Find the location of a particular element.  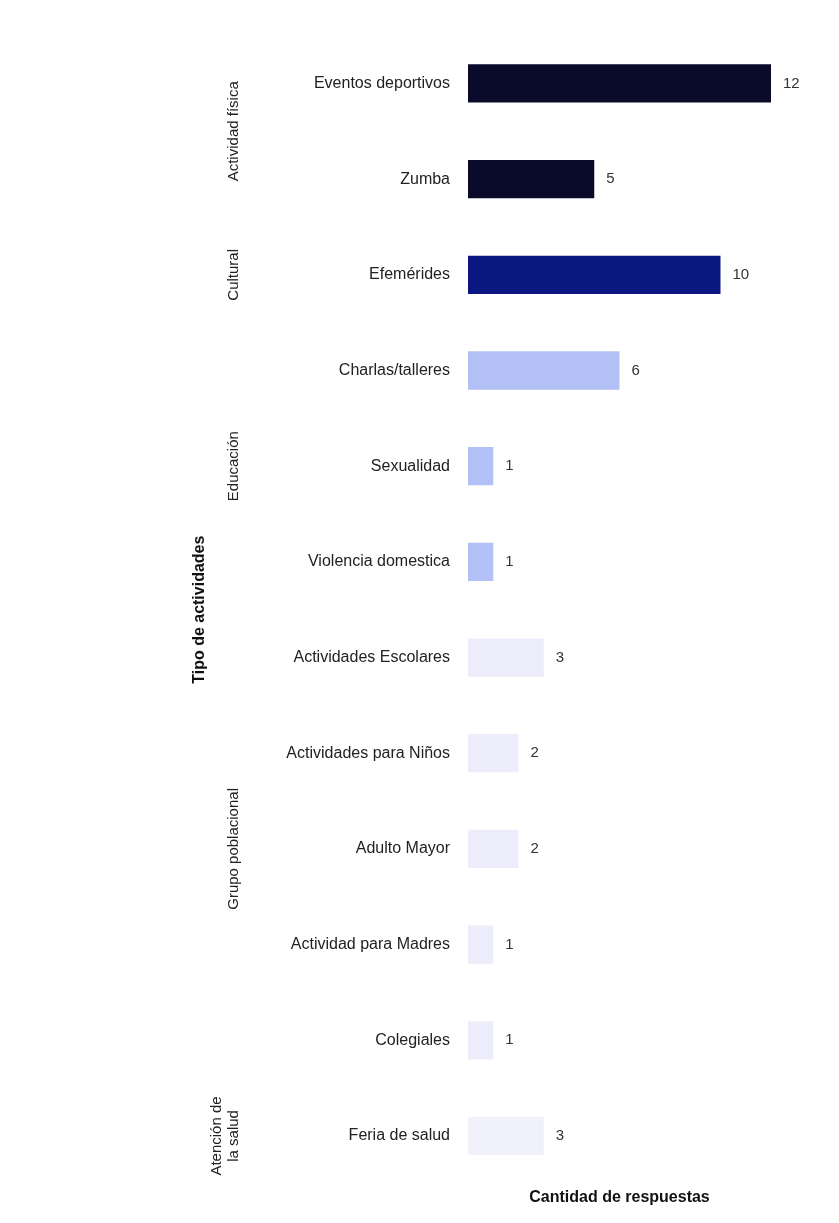

text: Grupo poblacional is located at coordinates (233, 849).